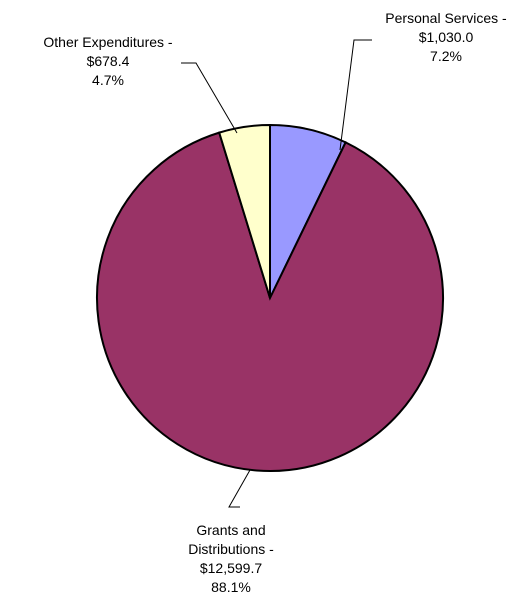  I want to click on data-label-line: Distributions -, so click(231, 549).